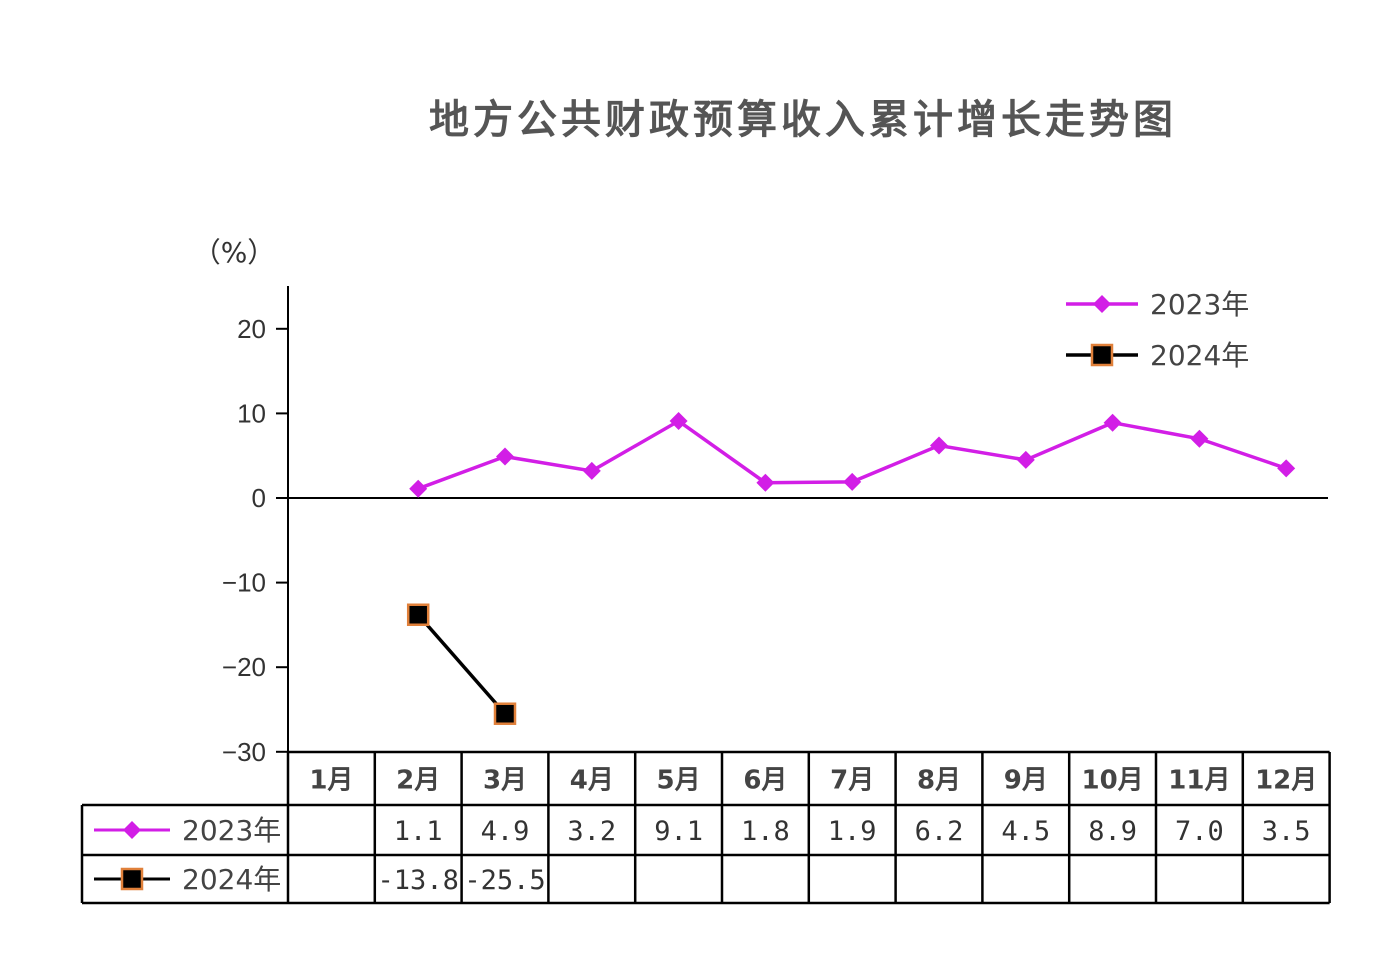 The height and width of the screenshot is (968, 1386). I want to click on x-tick-label: 11月, so click(1199, 781).